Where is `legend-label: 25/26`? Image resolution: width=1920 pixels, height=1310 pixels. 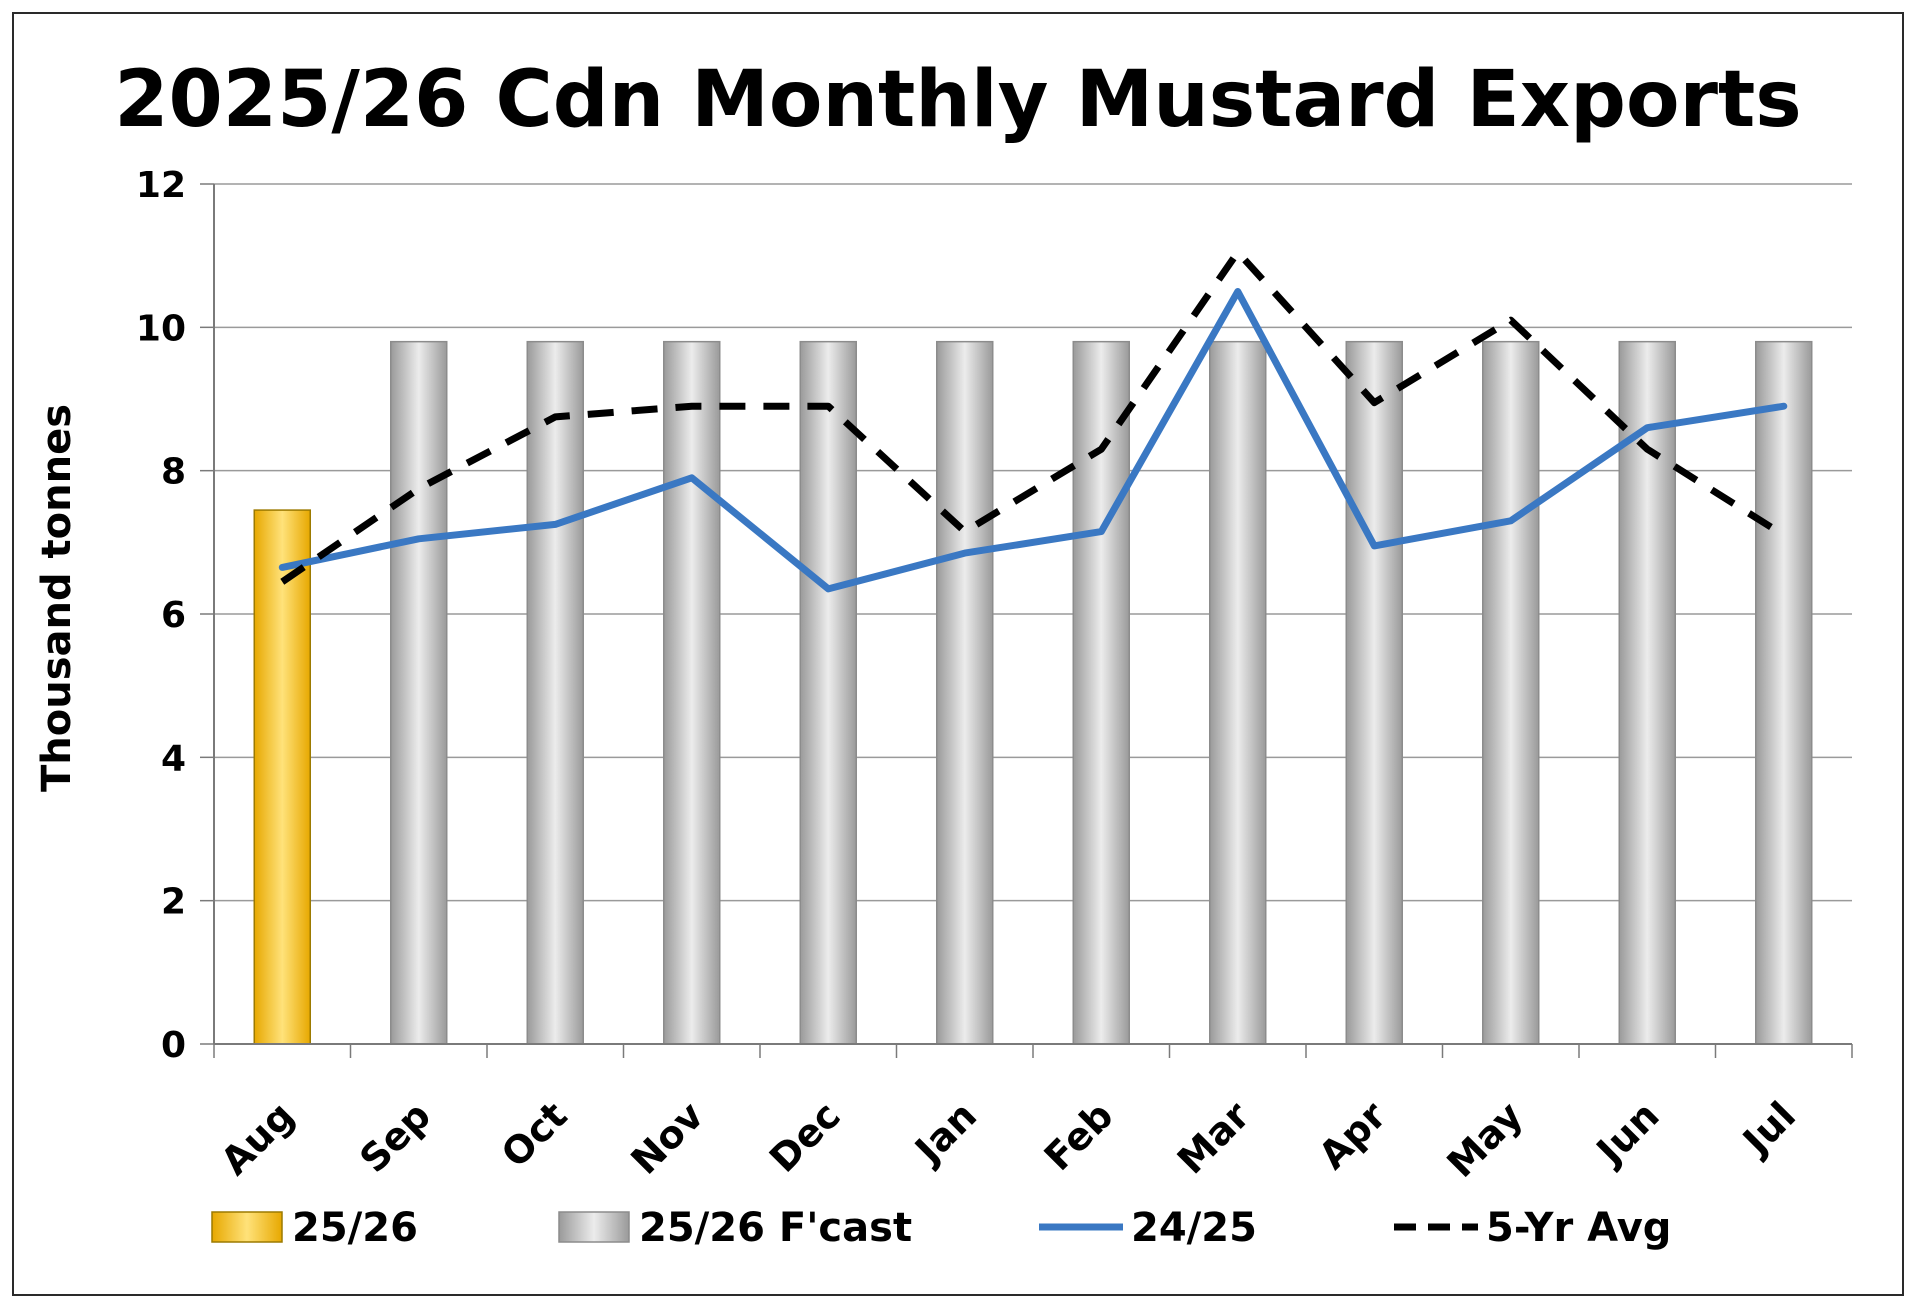 legend-label: 25/26 is located at coordinates (355, 1228).